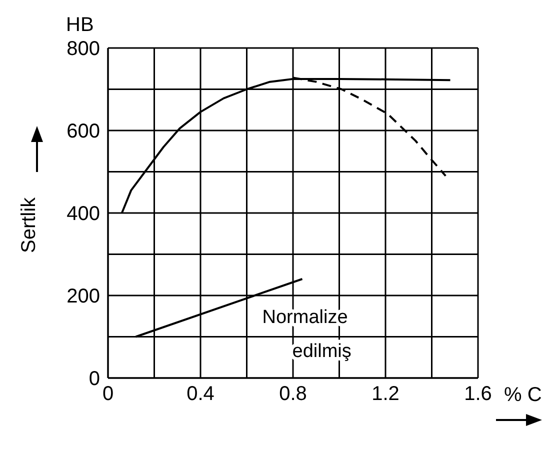  I want to click on x-tick-label: 0.8, so click(293, 394).